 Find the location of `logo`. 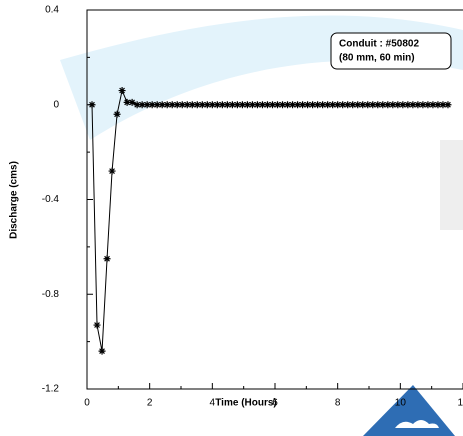

logo is located at coordinates (409, 410).